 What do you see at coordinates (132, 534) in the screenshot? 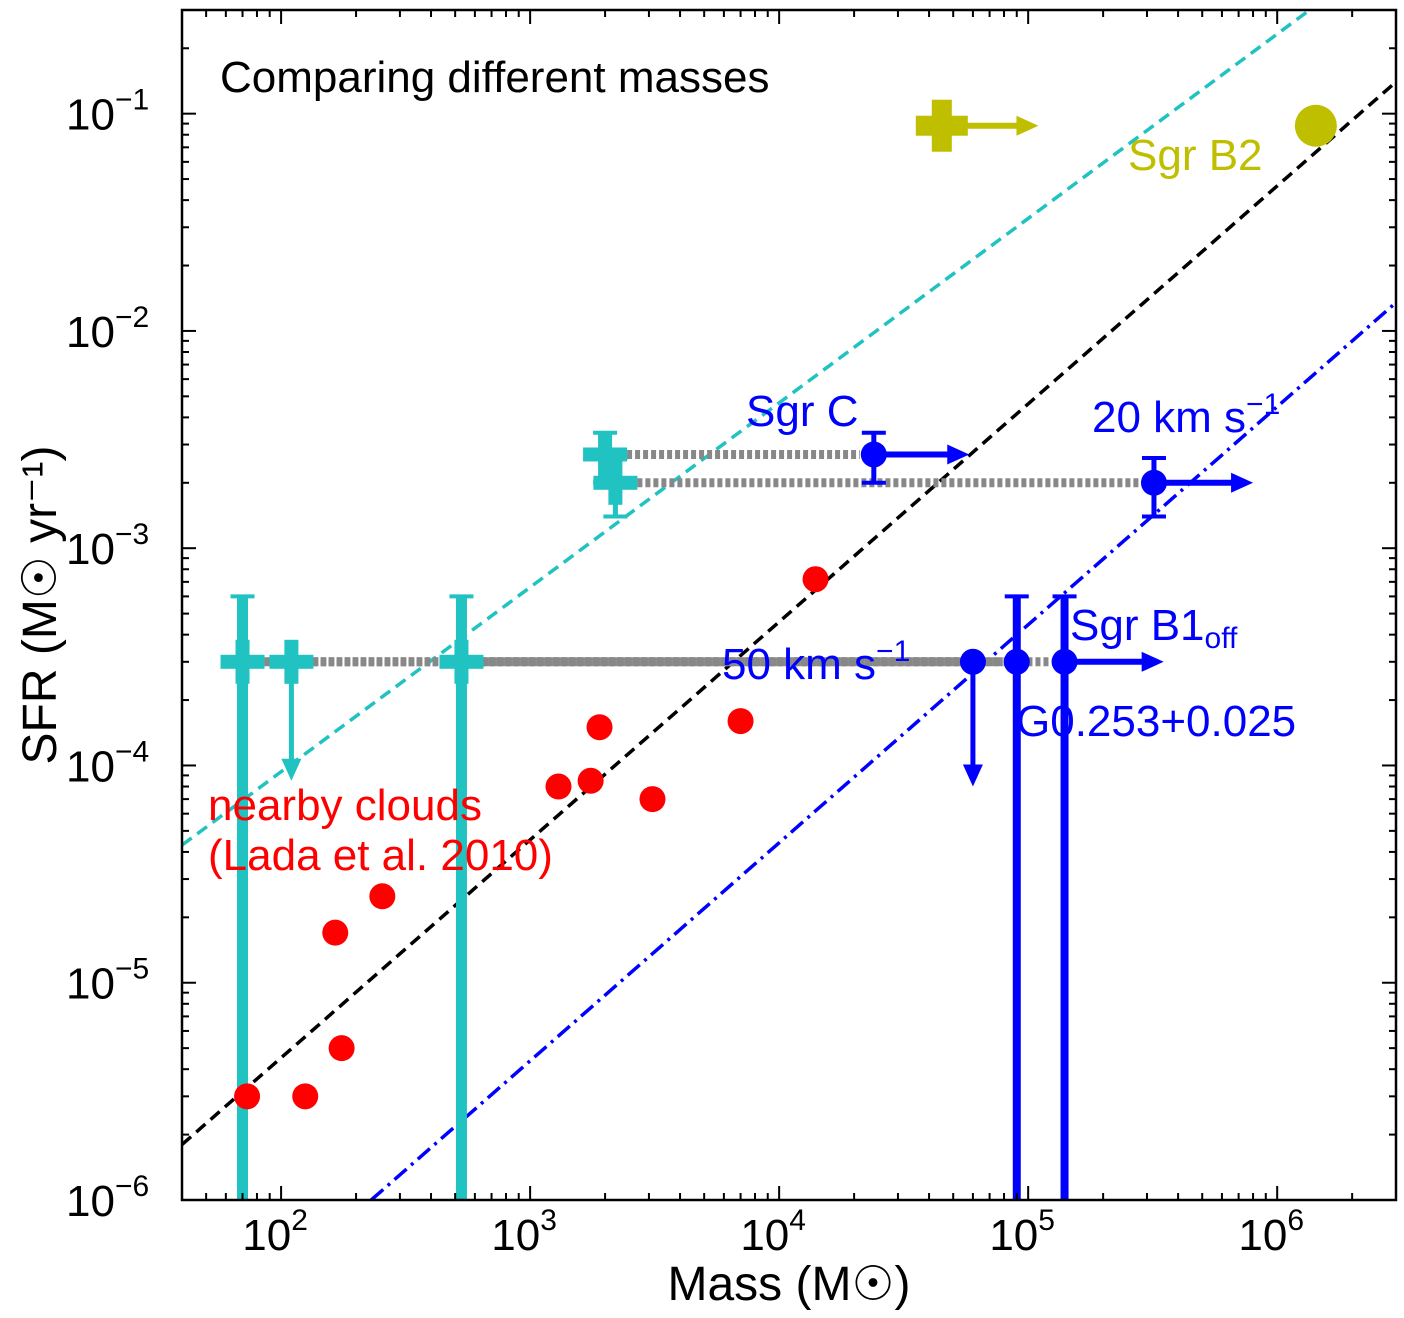
I see `y-tick-exponent: −3` at bounding box center [132, 534].